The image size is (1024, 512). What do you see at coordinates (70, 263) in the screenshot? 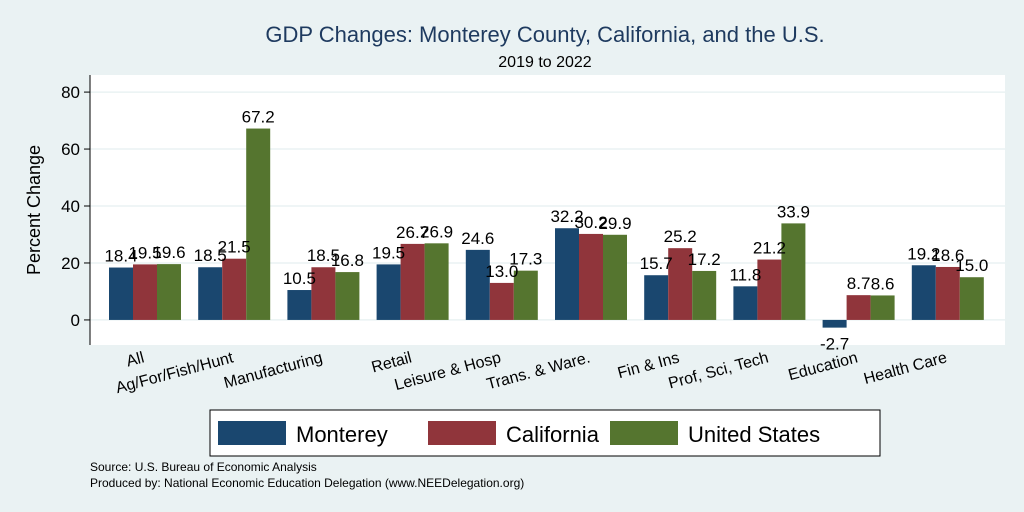
I see `y-tick-label: 20` at bounding box center [70, 263].